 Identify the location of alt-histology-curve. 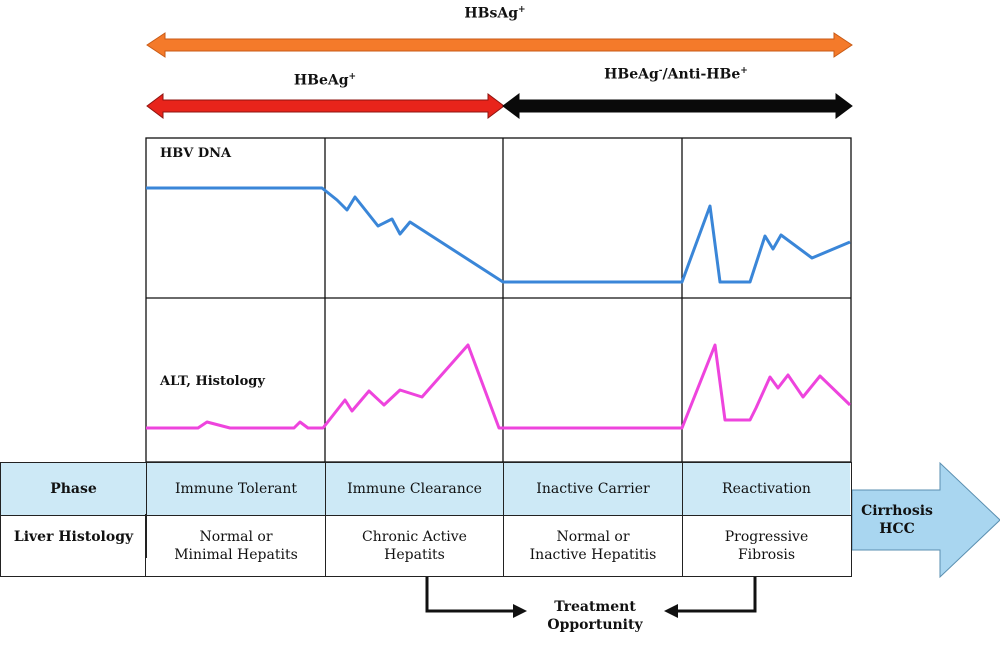
(499, 386).